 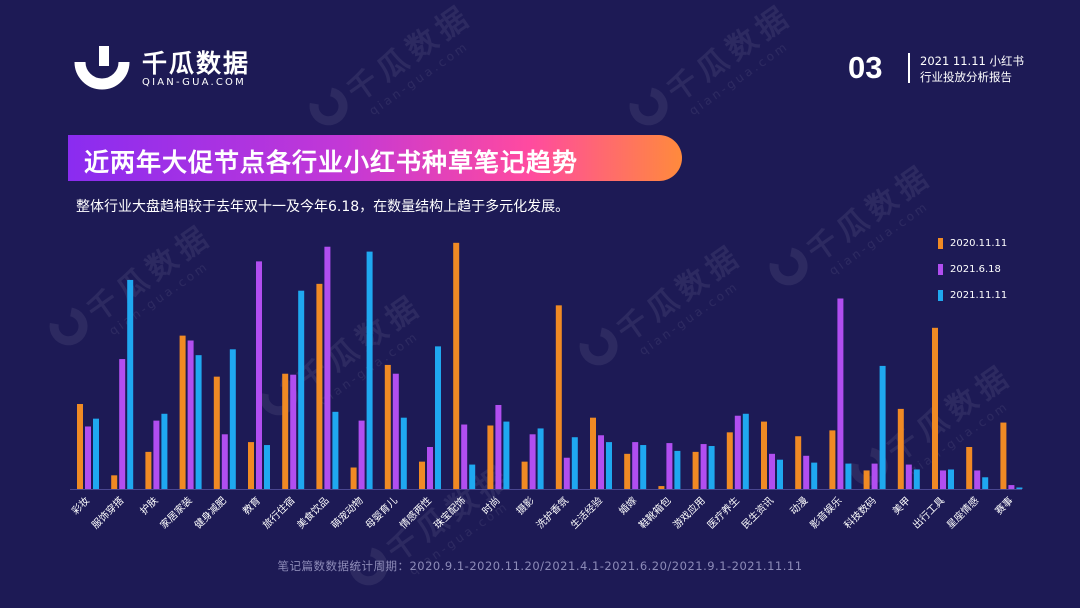 What do you see at coordinates (319, 386) in the screenshot?
I see `bar-2020.11.11-美食饮品` at bounding box center [319, 386].